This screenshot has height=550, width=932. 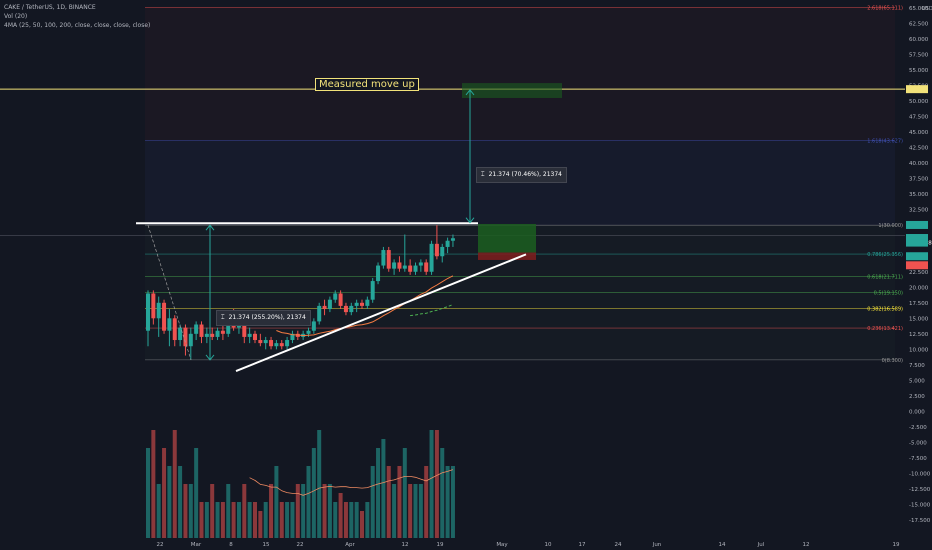 I want to click on price-tick-label: 32.500, so click(x=919, y=211).